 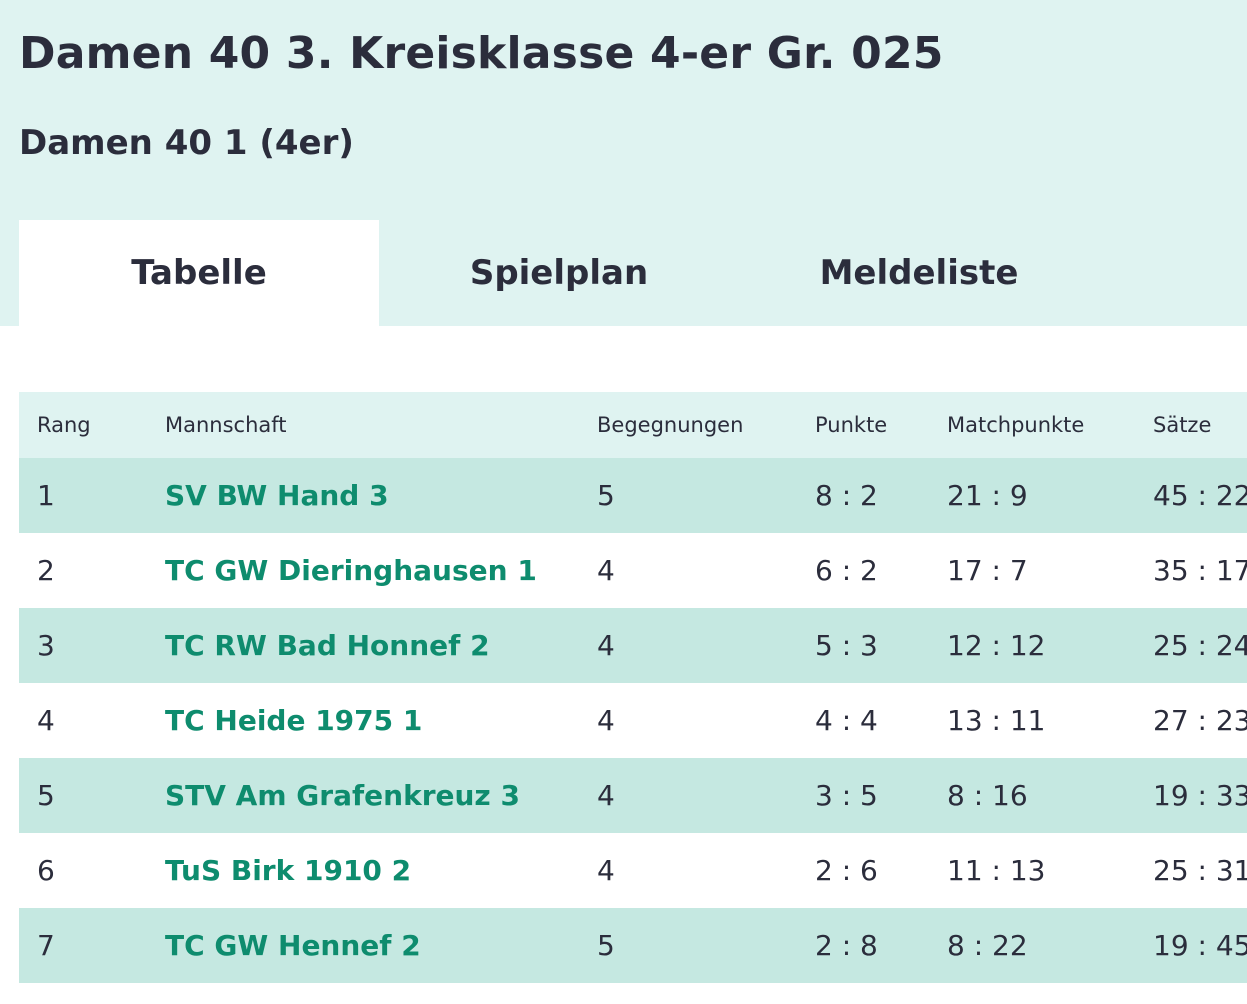 I want to click on column-header-mannschaft: Mannschaft, so click(x=226, y=425).